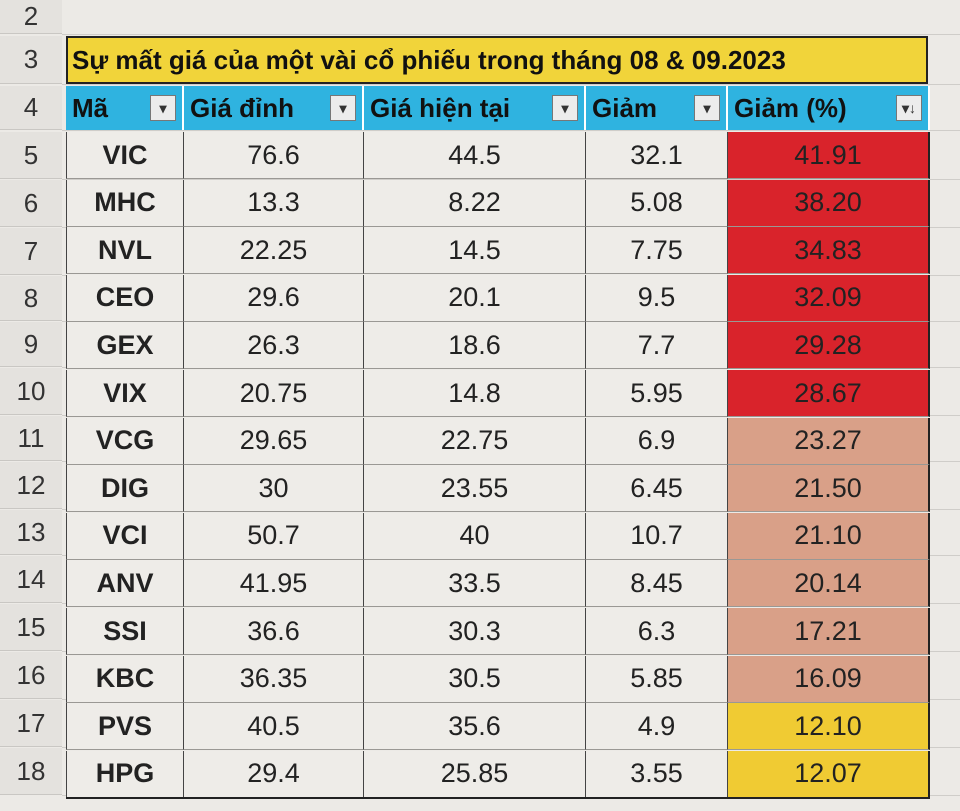 The image size is (960, 811). I want to click on cell-current: 20.1, so click(475, 298).